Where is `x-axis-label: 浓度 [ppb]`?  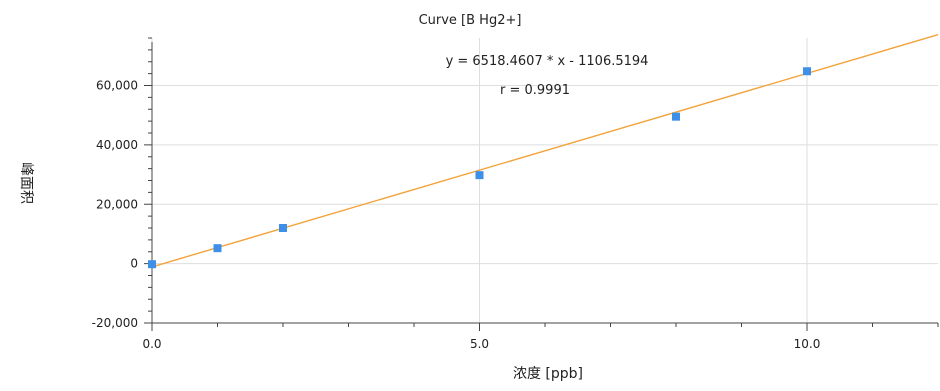
x-axis-label: 浓度 [ppb] is located at coordinates (548, 374).